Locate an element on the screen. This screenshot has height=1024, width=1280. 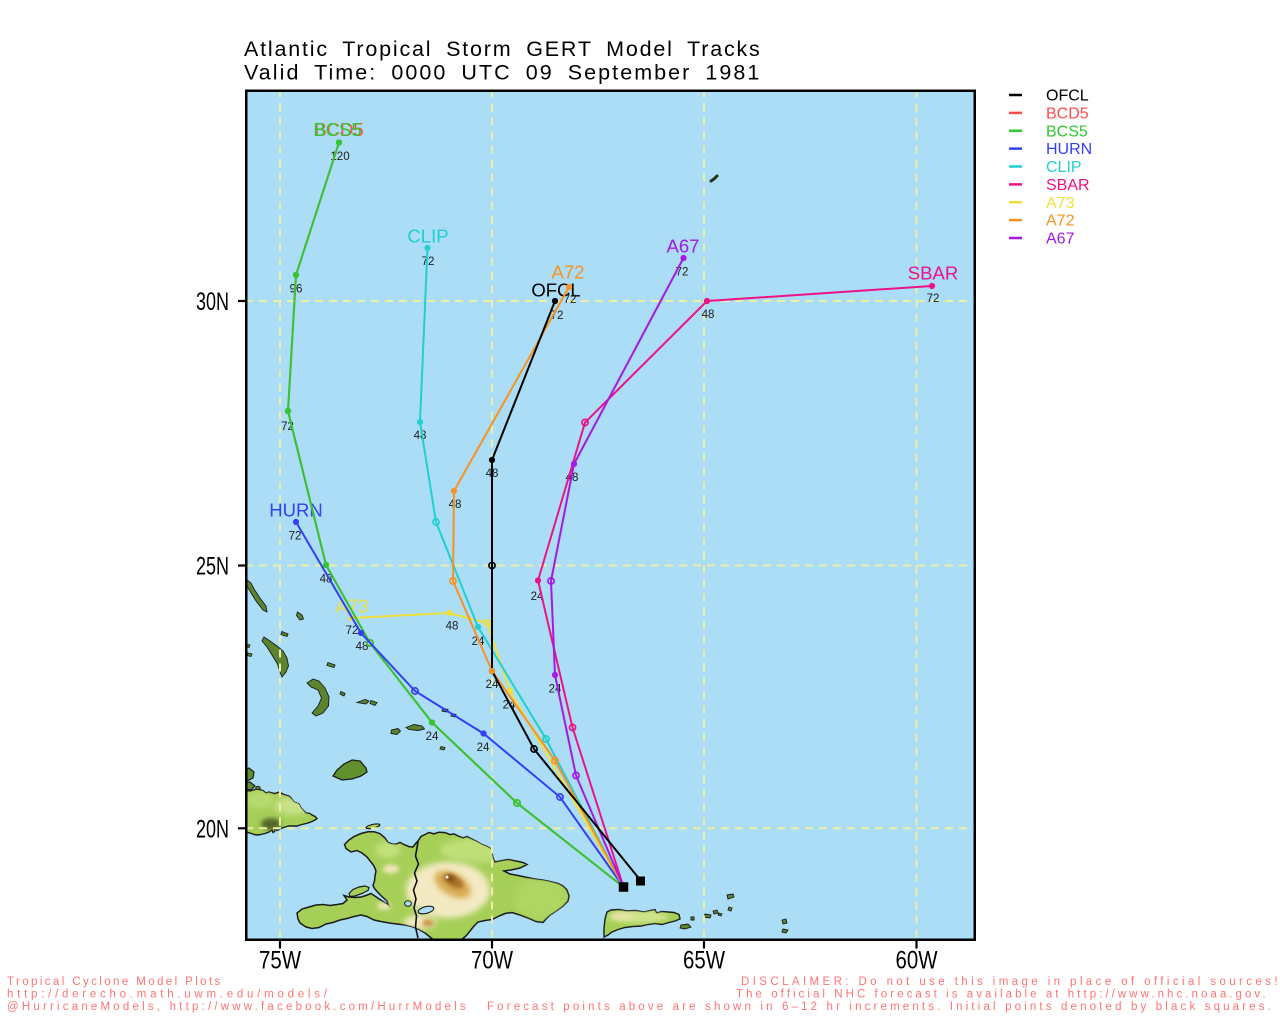
svg-text: 65W is located at coordinates (704, 961).